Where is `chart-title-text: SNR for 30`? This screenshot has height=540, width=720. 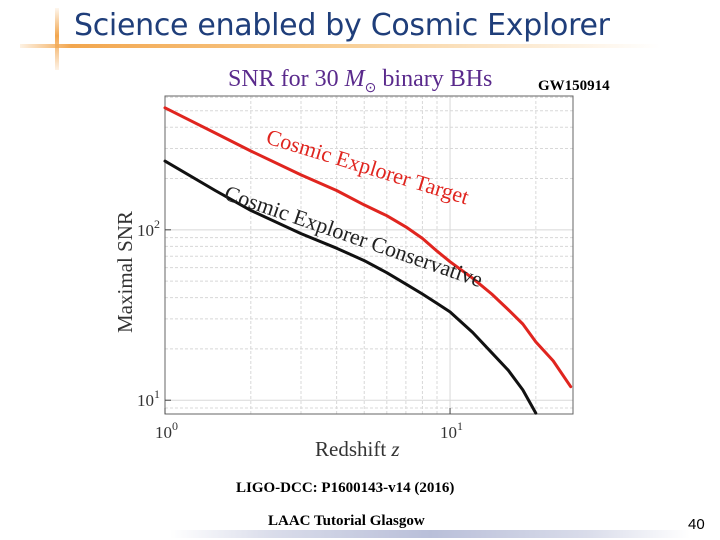
chart-title-text: SNR for 30 is located at coordinates (286, 79).